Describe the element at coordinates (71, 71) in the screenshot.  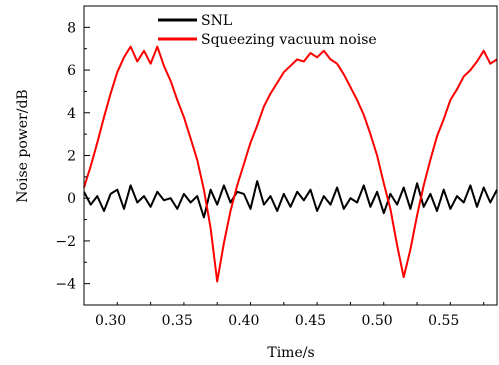
I see `y-tick-label: 6` at that location.